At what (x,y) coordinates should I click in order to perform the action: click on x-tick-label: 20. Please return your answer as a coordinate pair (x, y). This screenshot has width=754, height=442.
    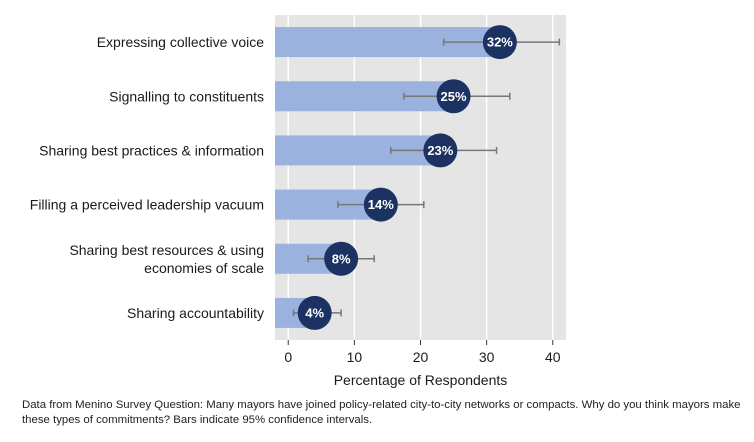
    Looking at the image, I should click on (421, 357).